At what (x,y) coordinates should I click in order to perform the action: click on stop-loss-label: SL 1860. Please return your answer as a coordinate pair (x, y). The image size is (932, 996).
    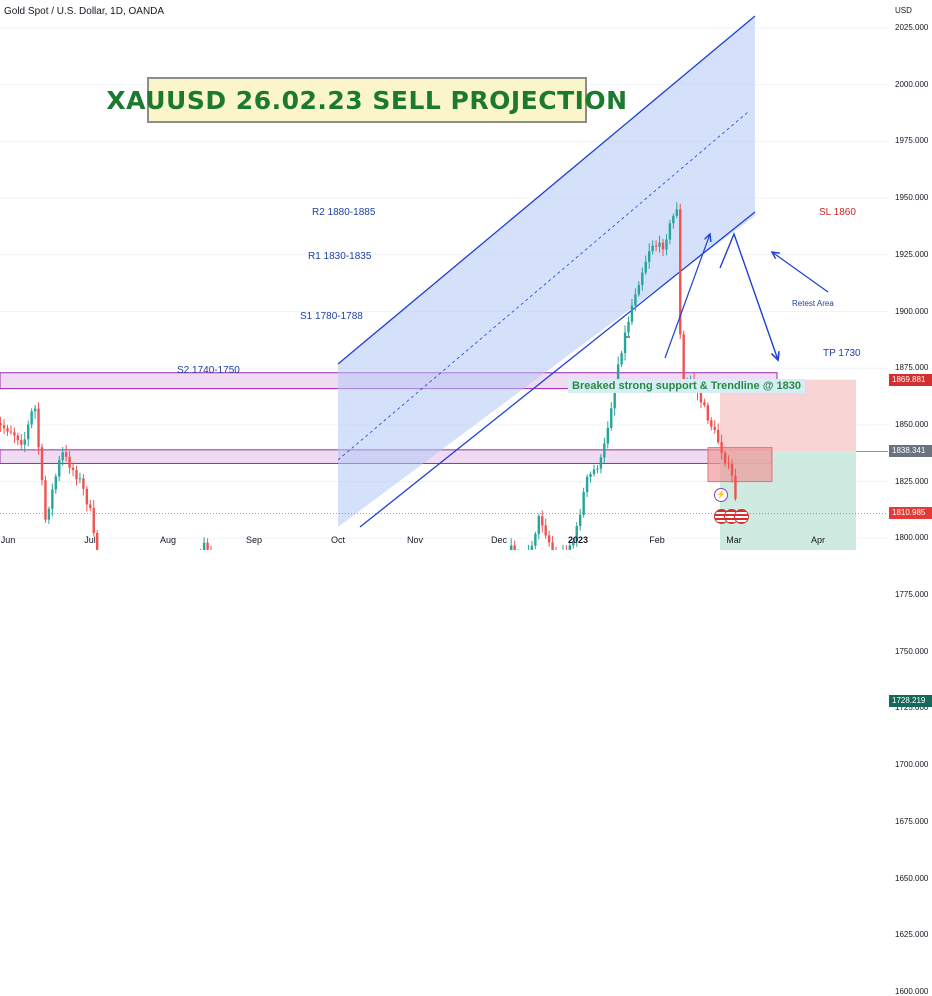
    Looking at the image, I should click on (837, 212).